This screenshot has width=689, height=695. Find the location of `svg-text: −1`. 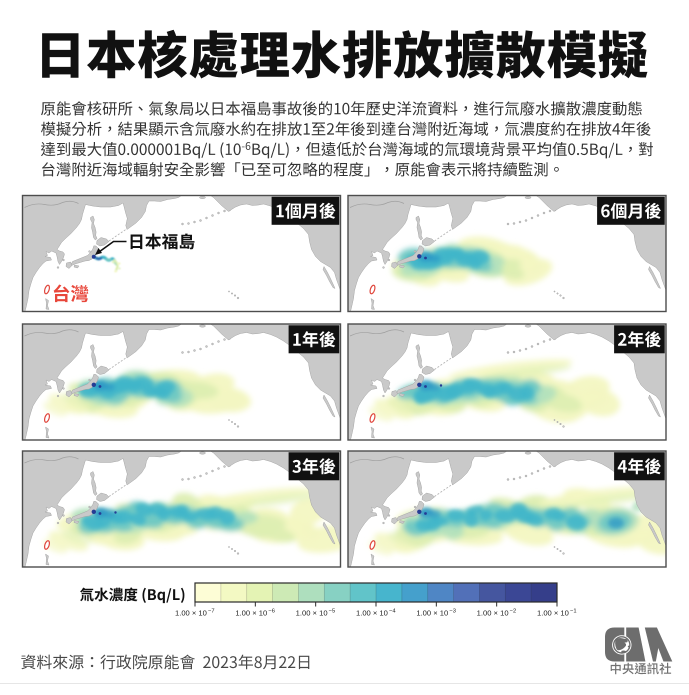

svg-text: −1 is located at coordinates (573, 612).